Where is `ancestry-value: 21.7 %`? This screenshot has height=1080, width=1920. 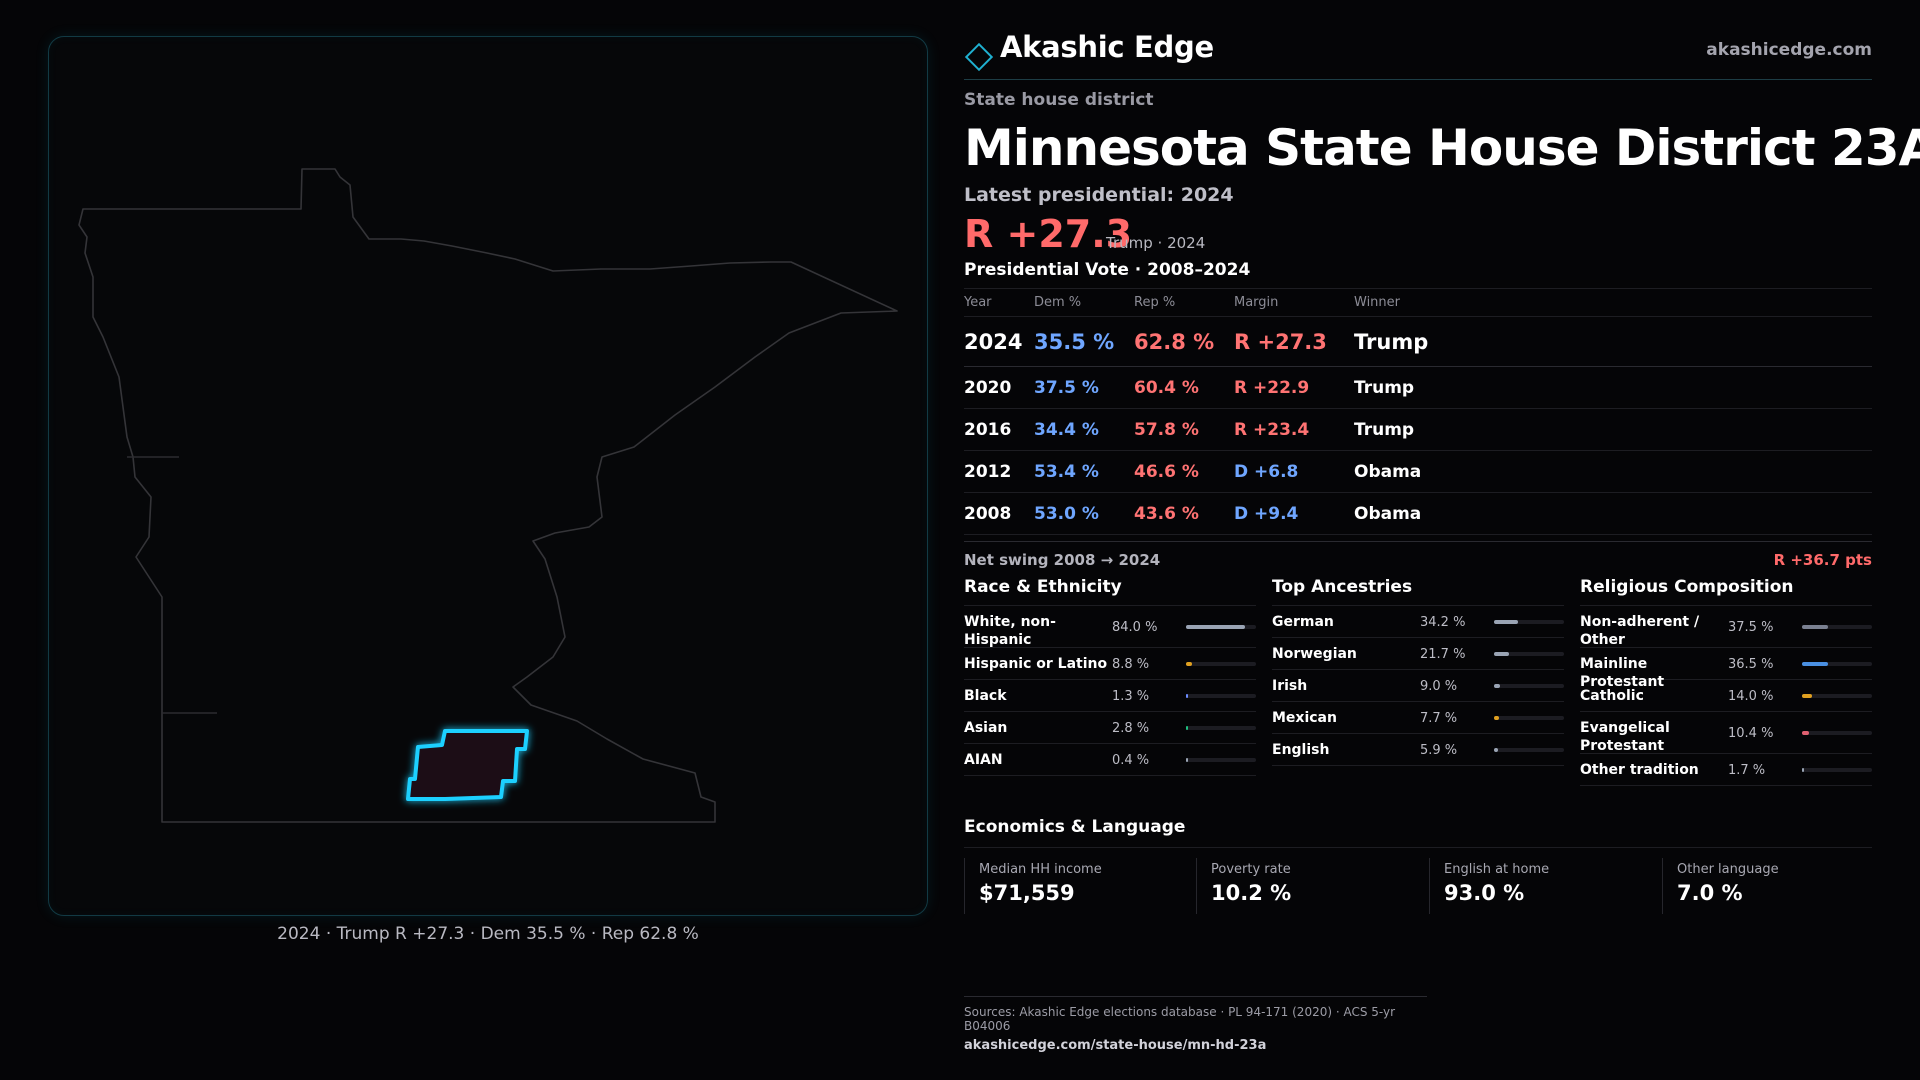
ancestry-value: 21.7 % is located at coordinates (1443, 654).